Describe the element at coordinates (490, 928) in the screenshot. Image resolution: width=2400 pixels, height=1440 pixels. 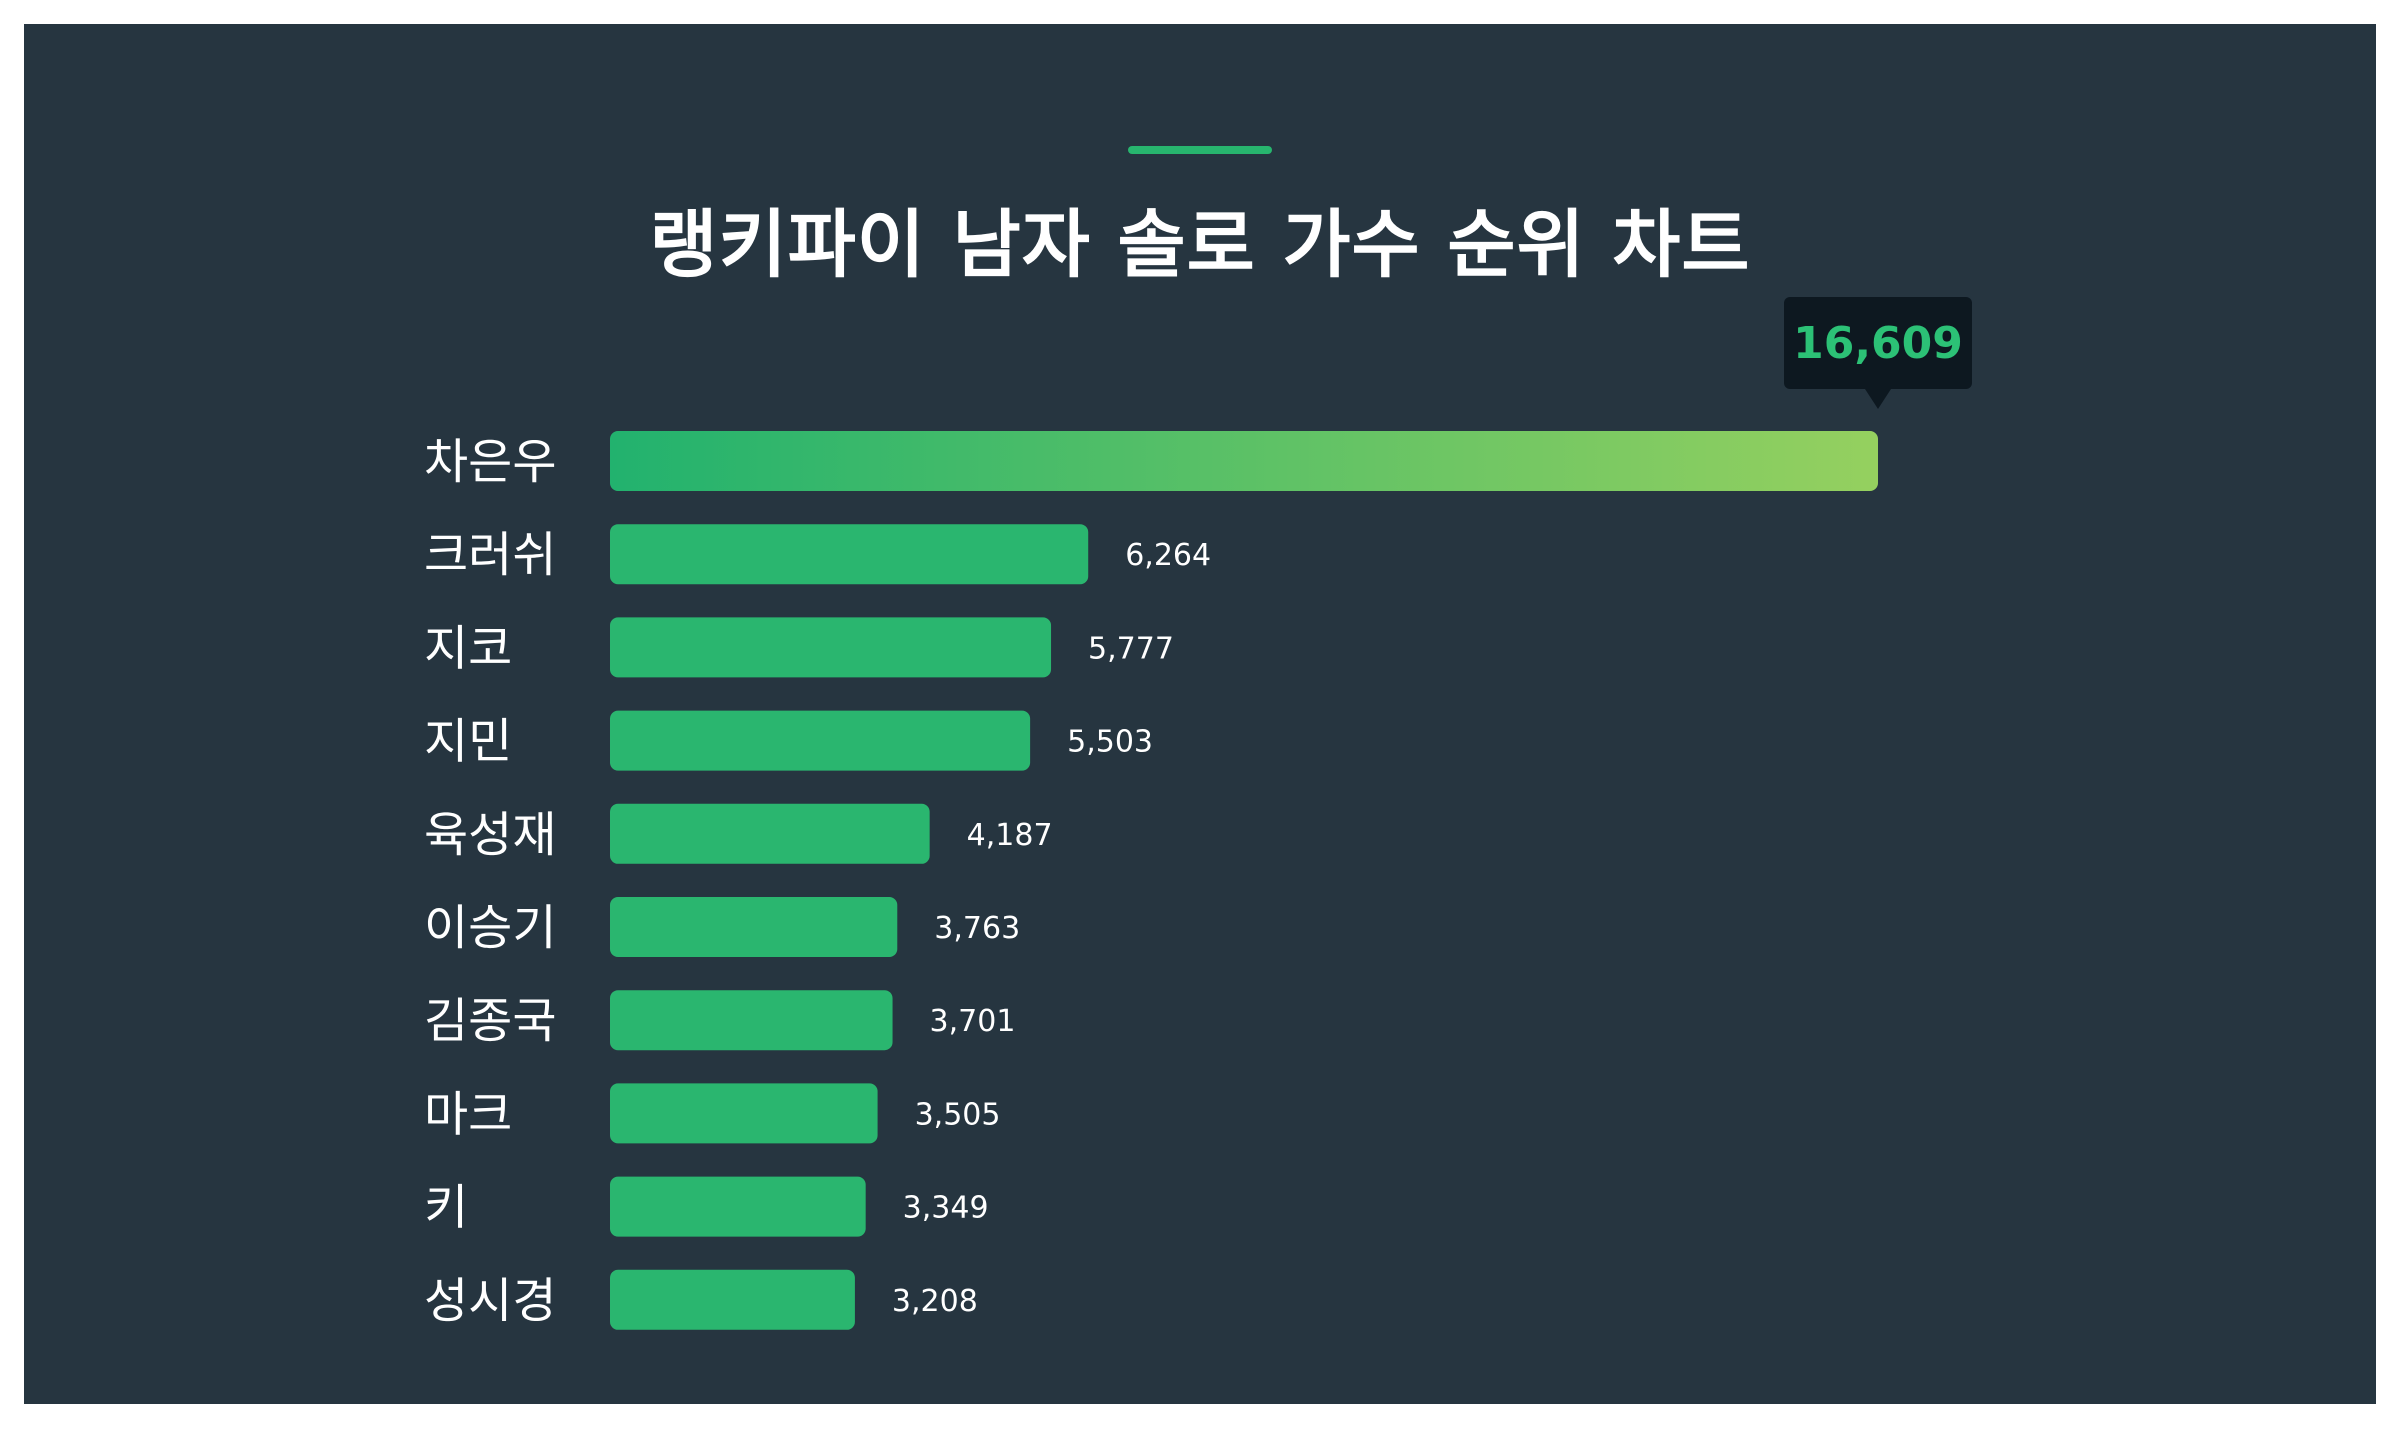
I see `category-label: 이승기` at that location.